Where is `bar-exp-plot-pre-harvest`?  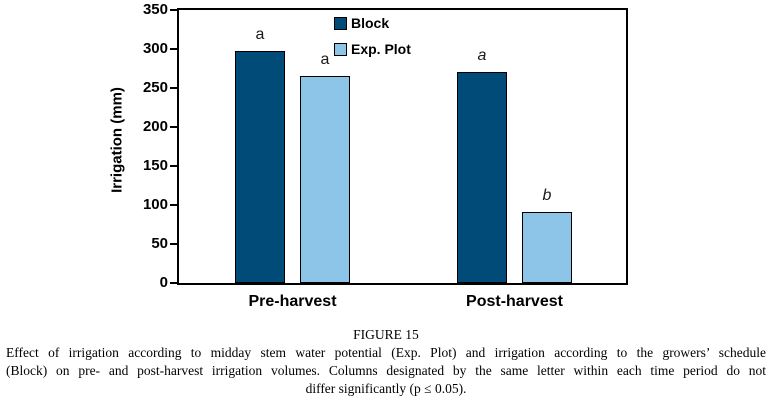 bar-exp-plot-pre-harvest is located at coordinates (325, 179).